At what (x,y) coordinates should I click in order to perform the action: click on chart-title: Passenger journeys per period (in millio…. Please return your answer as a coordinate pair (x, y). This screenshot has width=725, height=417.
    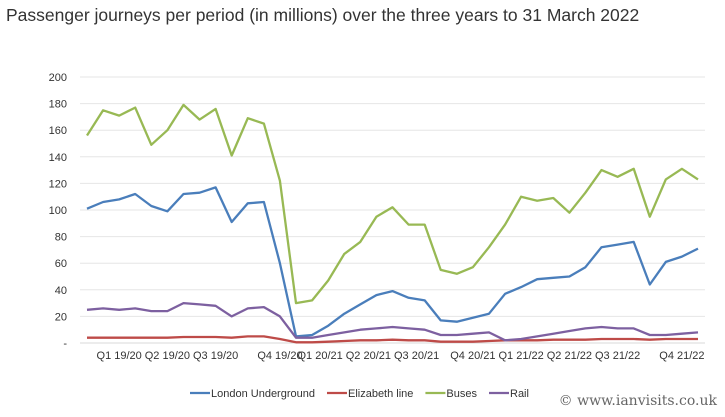
    Looking at the image, I should click on (323, 15).